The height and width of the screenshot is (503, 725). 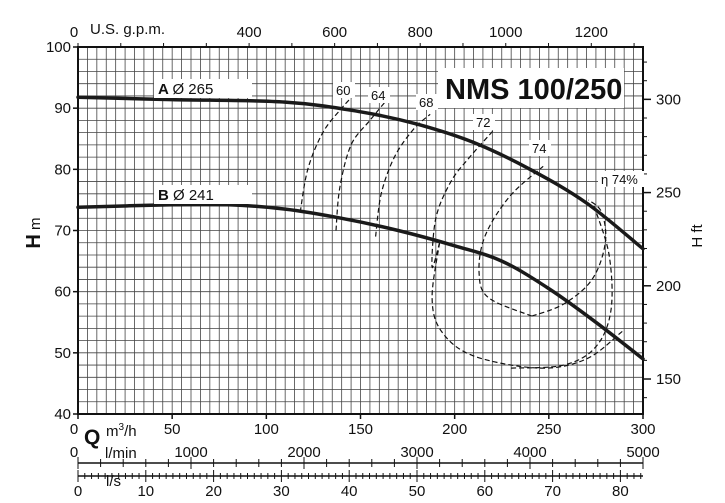 I want to click on x-axis-unit-sup: 3, so click(x=122, y=427).